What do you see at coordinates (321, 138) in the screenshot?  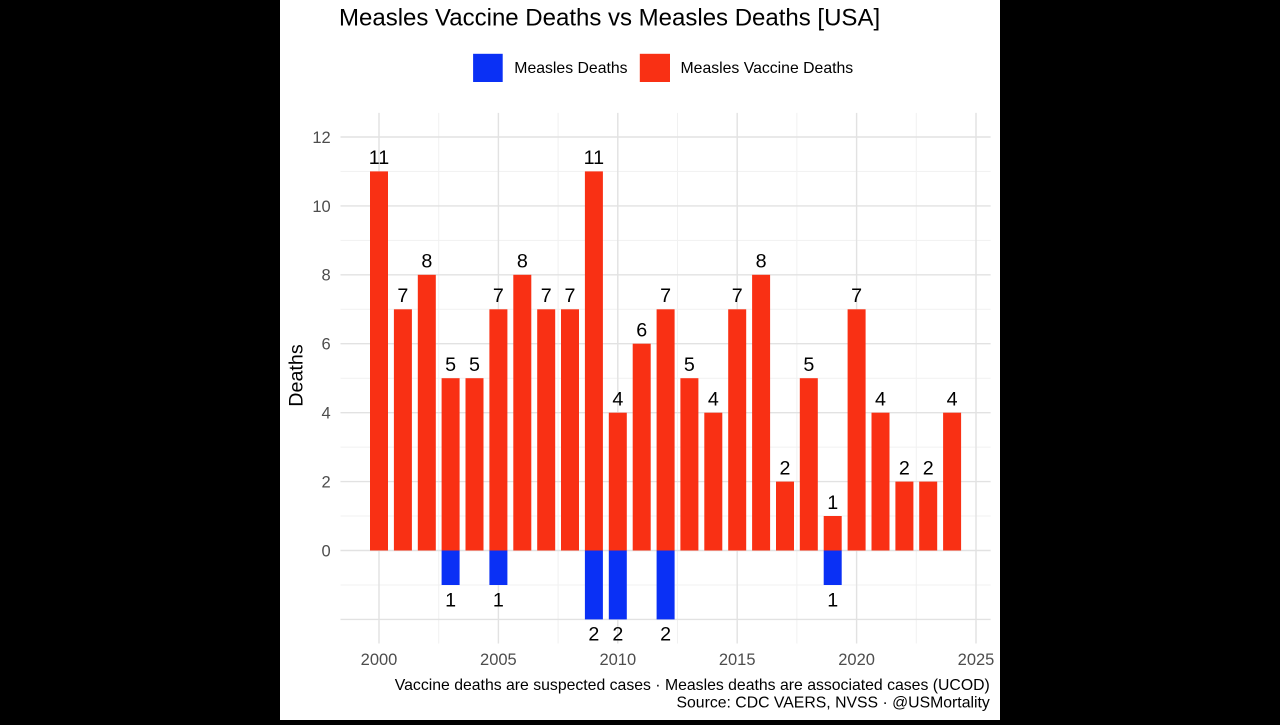 I see `svg-text: 12` at bounding box center [321, 138].